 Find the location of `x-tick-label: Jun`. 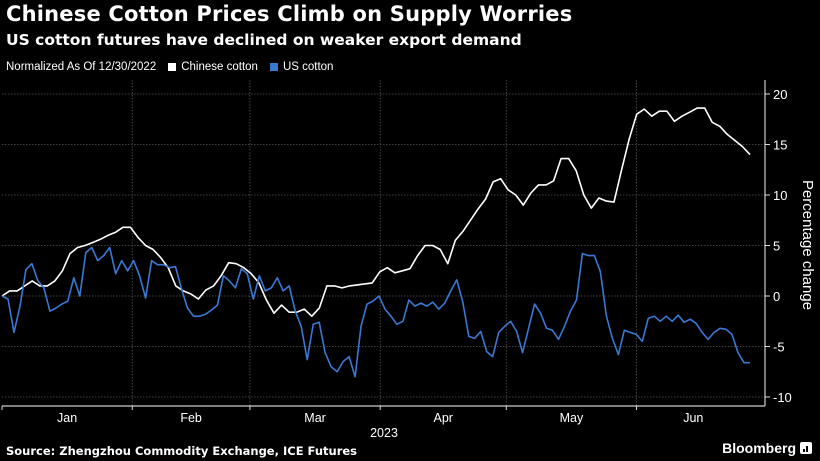

x-tick-label: Jun is located at coordinates (693, 418).